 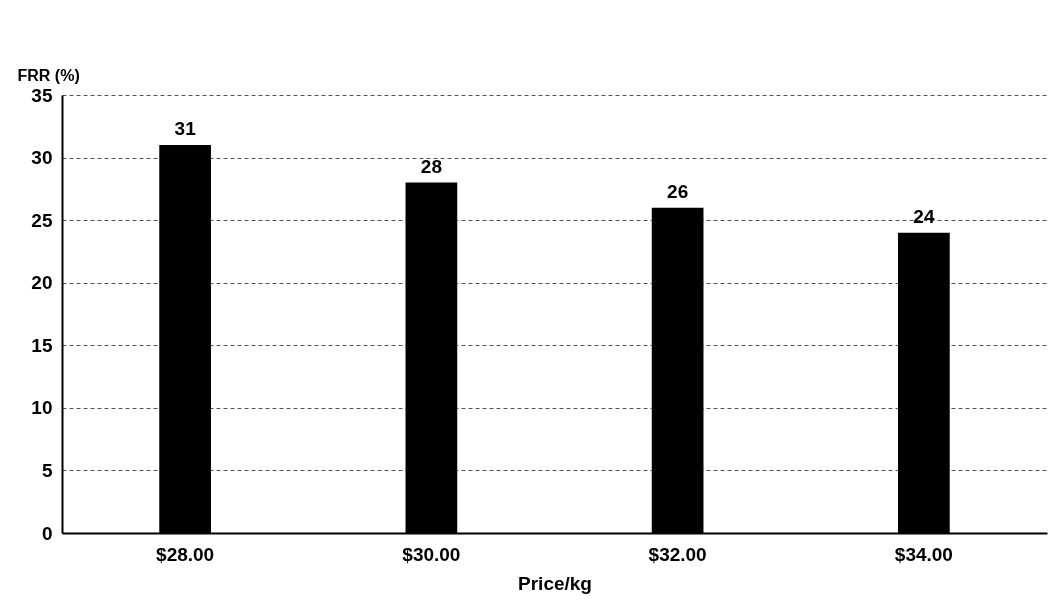 I want to click on y-axis-title: FRR (%), so click(x=48, y=75).